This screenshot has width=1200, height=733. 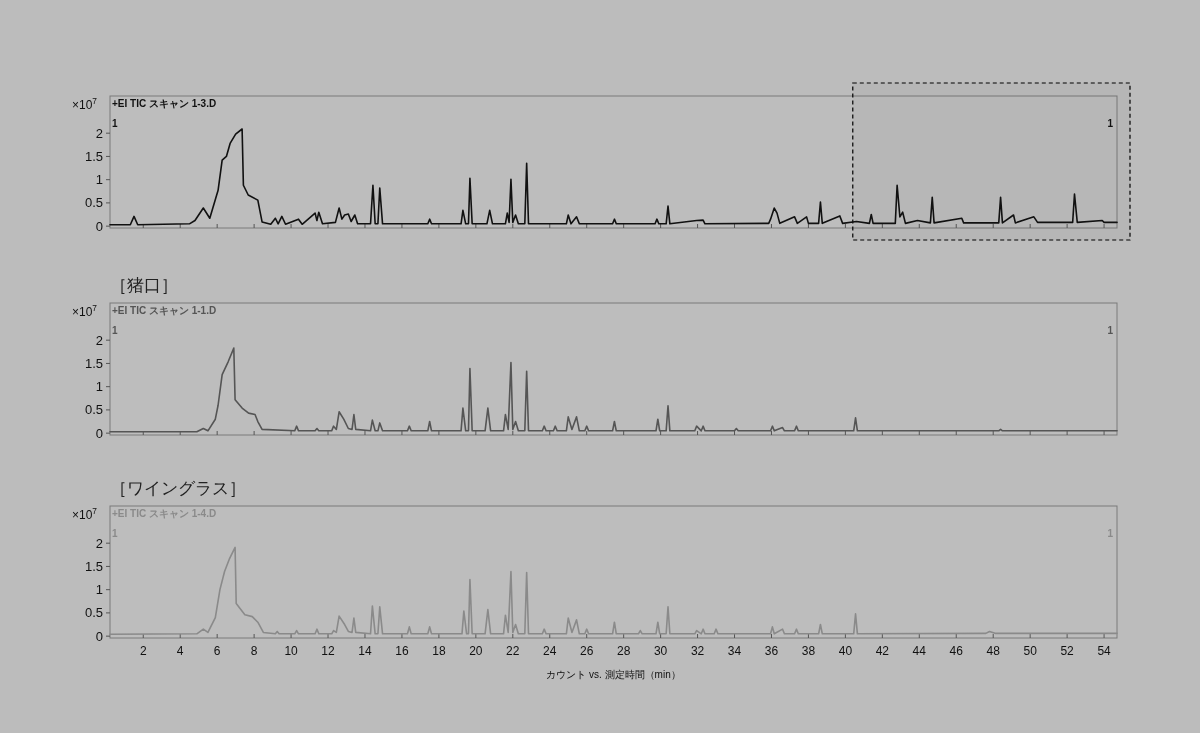 What do you see at coordinates (143, 651) in the screenshot?
I see `x-tick-label: 2` at bounding box center [143, 651].